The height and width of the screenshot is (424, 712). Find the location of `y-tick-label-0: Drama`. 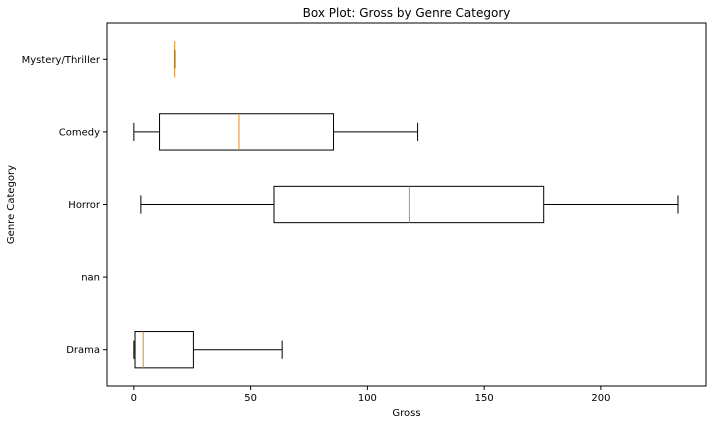

y-tick-label-0: Drama is located at coordinates (83, 350).